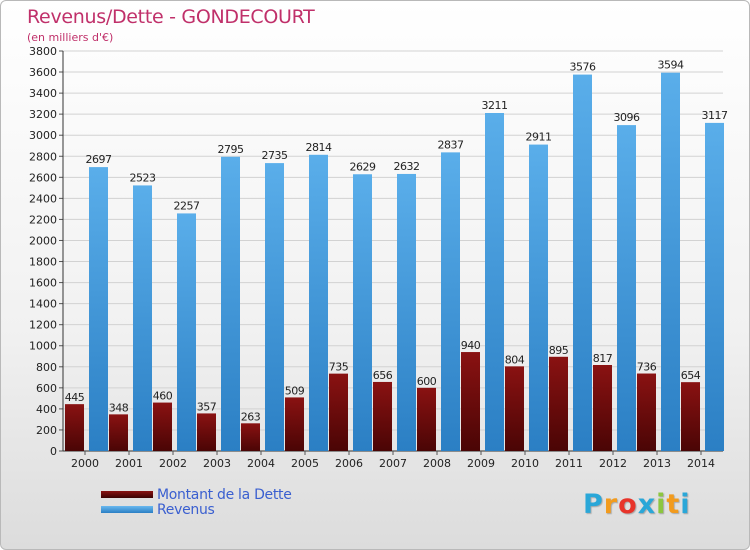 This screenshot has height=550, width=750. What do you see at coordinates (85, 463) in the screenshot?
I see `x-tick-label-2000: 2000` at bounding box center [85, 463].